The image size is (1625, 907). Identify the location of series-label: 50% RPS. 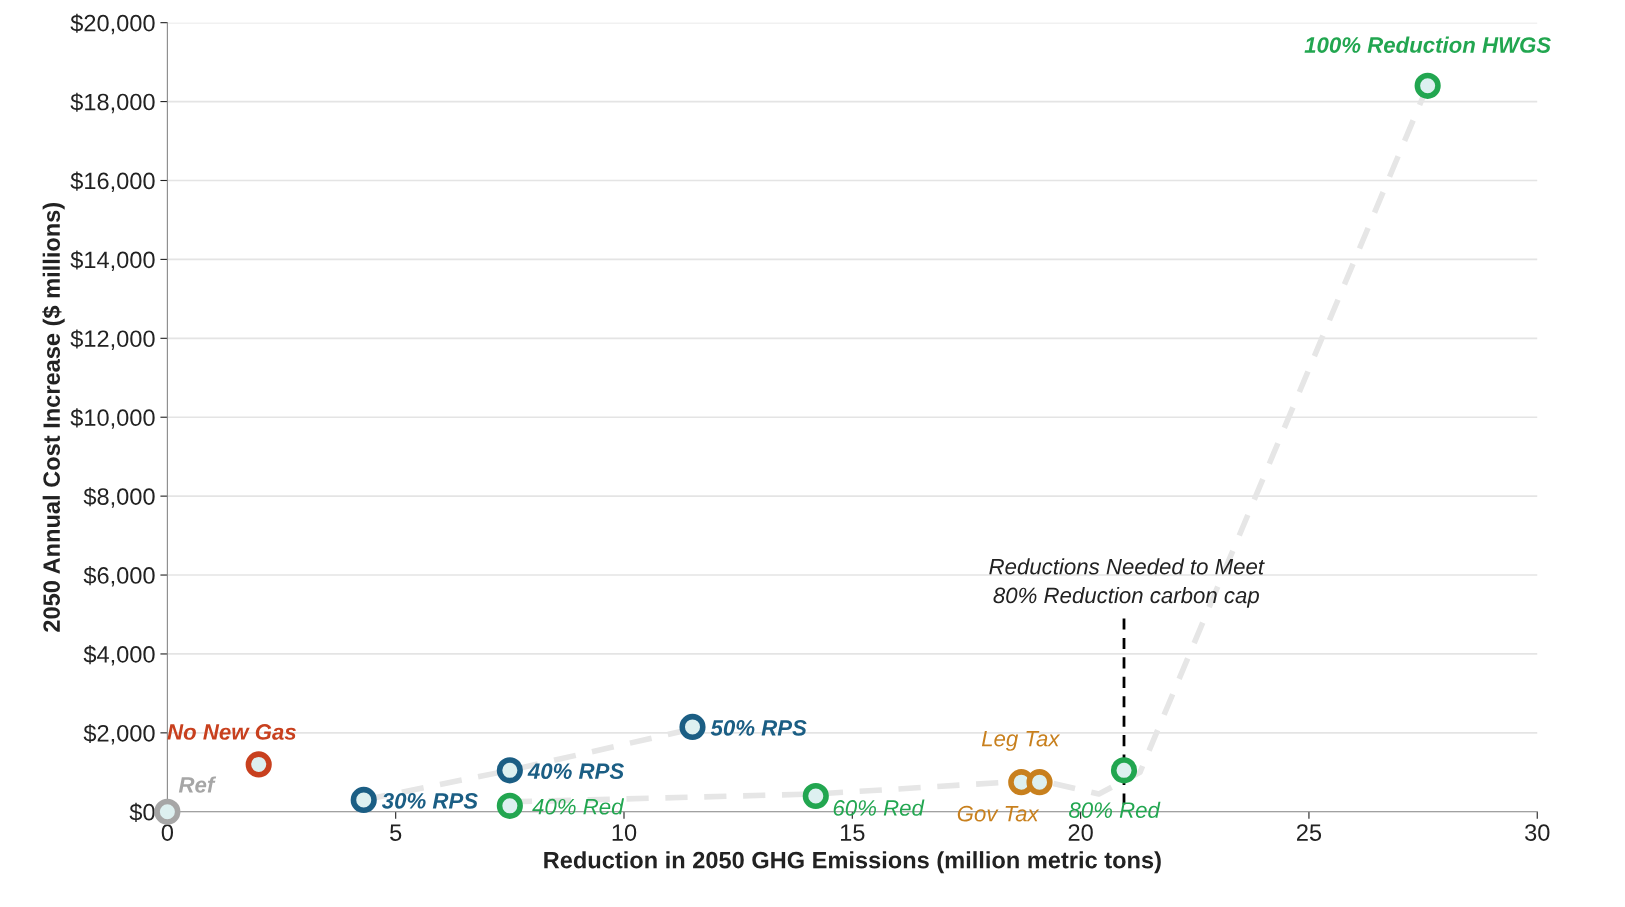
(758, 727).